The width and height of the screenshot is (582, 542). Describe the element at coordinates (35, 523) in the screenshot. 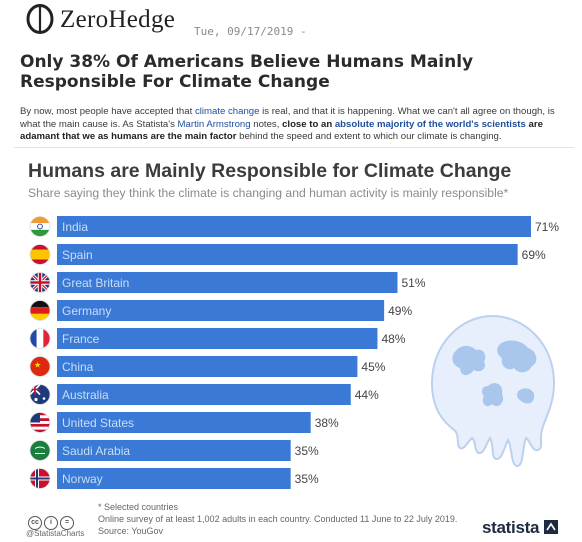

I see `creative-commons-icon: cc` at that location.